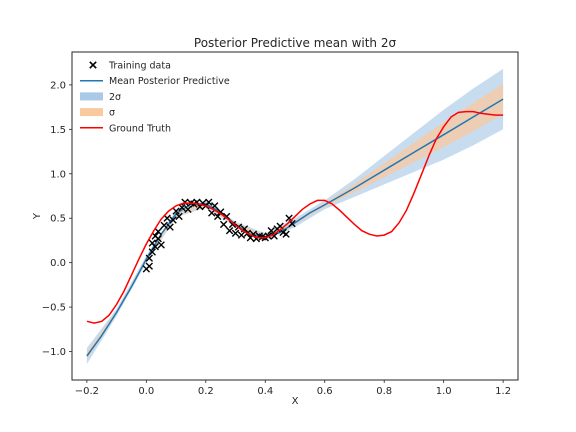 The height and width of the screenshot is (432, 576). Describe the element at coordinates (58, 130) in the screenshot. I see `y-tick-label: 1.5` at that location.